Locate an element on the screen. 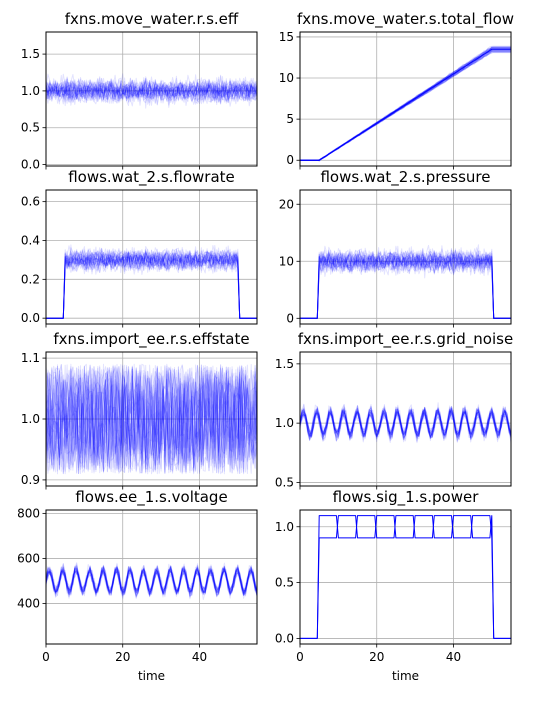  y-tick-label: 800 is located at coordinates (28, 513).